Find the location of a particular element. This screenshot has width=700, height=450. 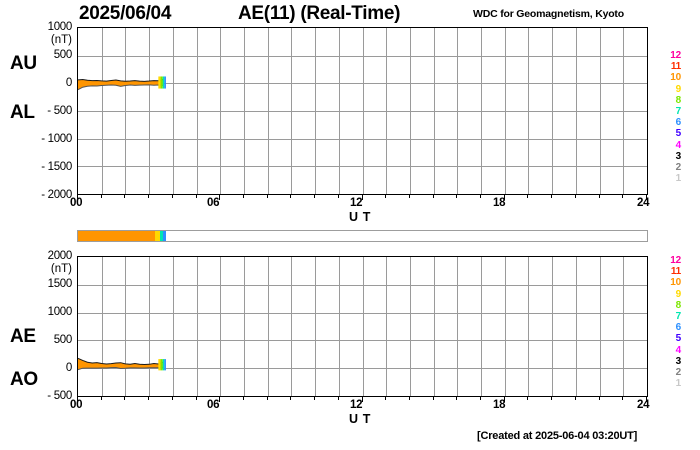

y-tick-bot-1500: 1500 is located at coordinates (60, 284).